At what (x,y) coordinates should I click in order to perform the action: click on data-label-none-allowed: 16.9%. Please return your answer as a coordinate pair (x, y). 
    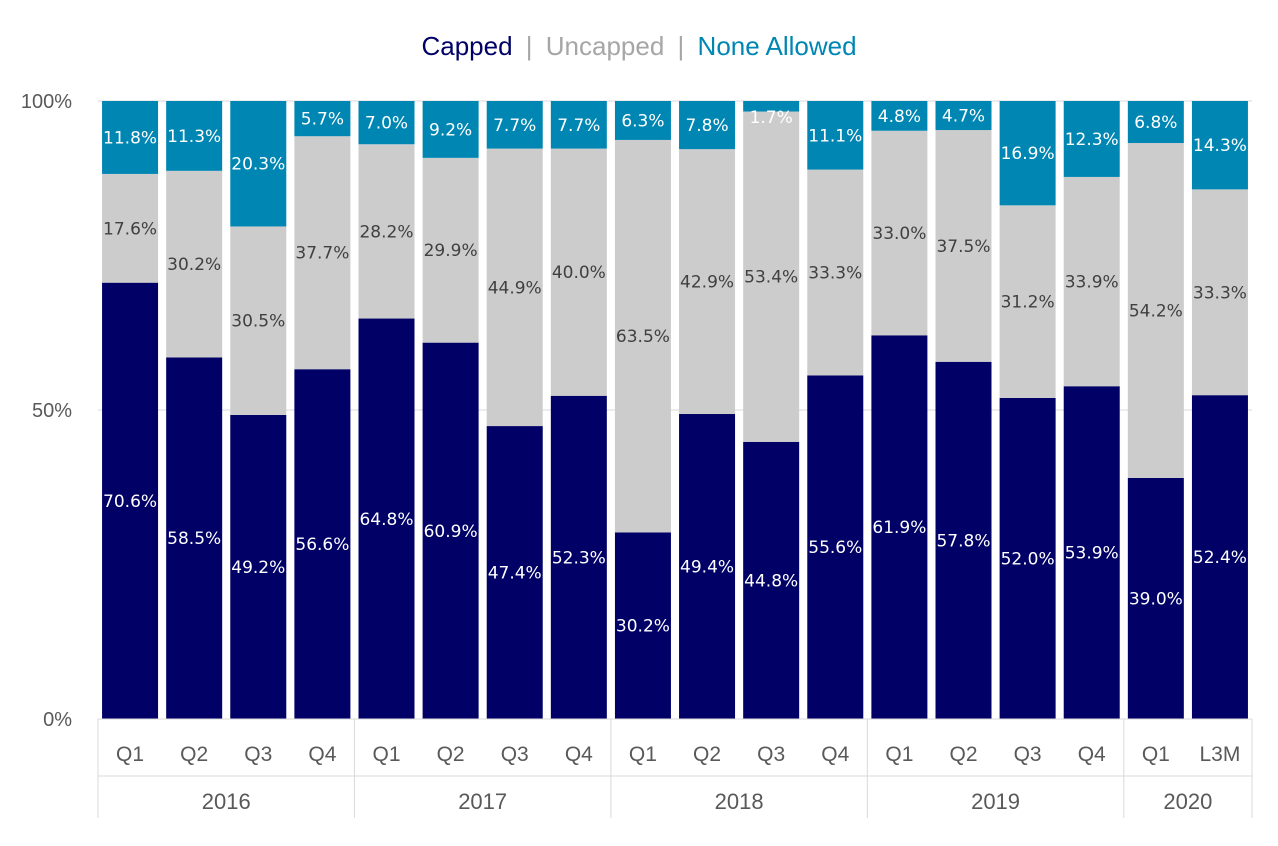
    Looking at the image, I should click on (1028, 154).